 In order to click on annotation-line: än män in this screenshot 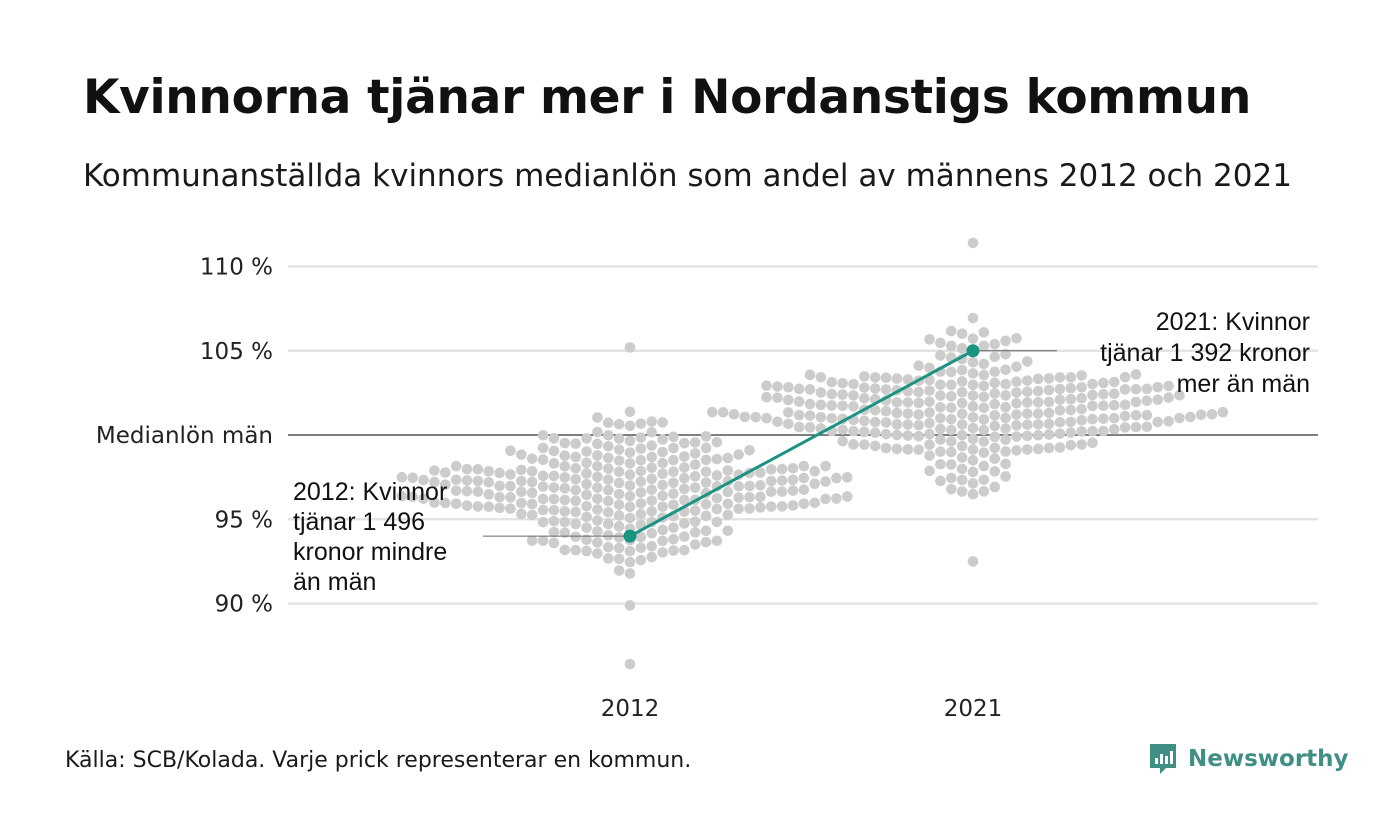, I will do `click(334, 582)`.